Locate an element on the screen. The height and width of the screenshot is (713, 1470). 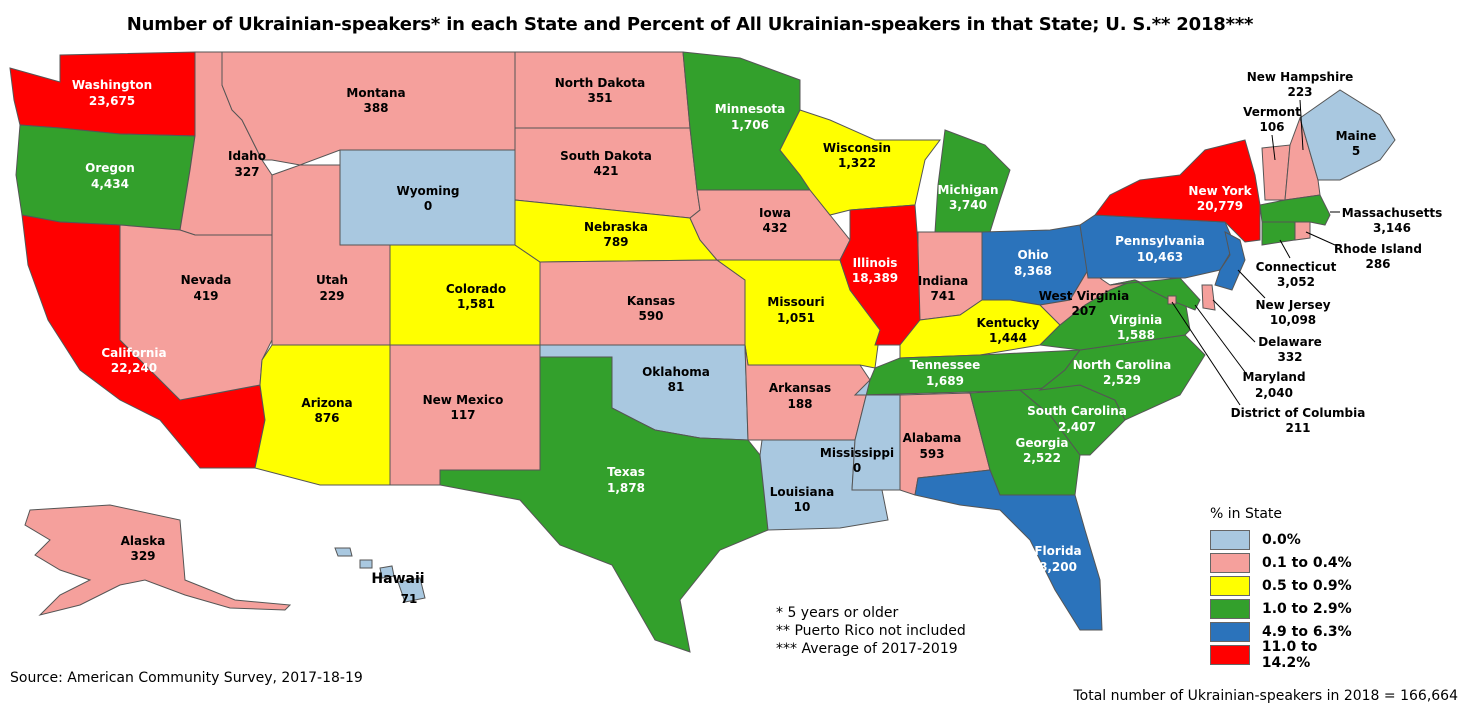
label-name-OK: Oklahoma is located at coordinates (676, 372).